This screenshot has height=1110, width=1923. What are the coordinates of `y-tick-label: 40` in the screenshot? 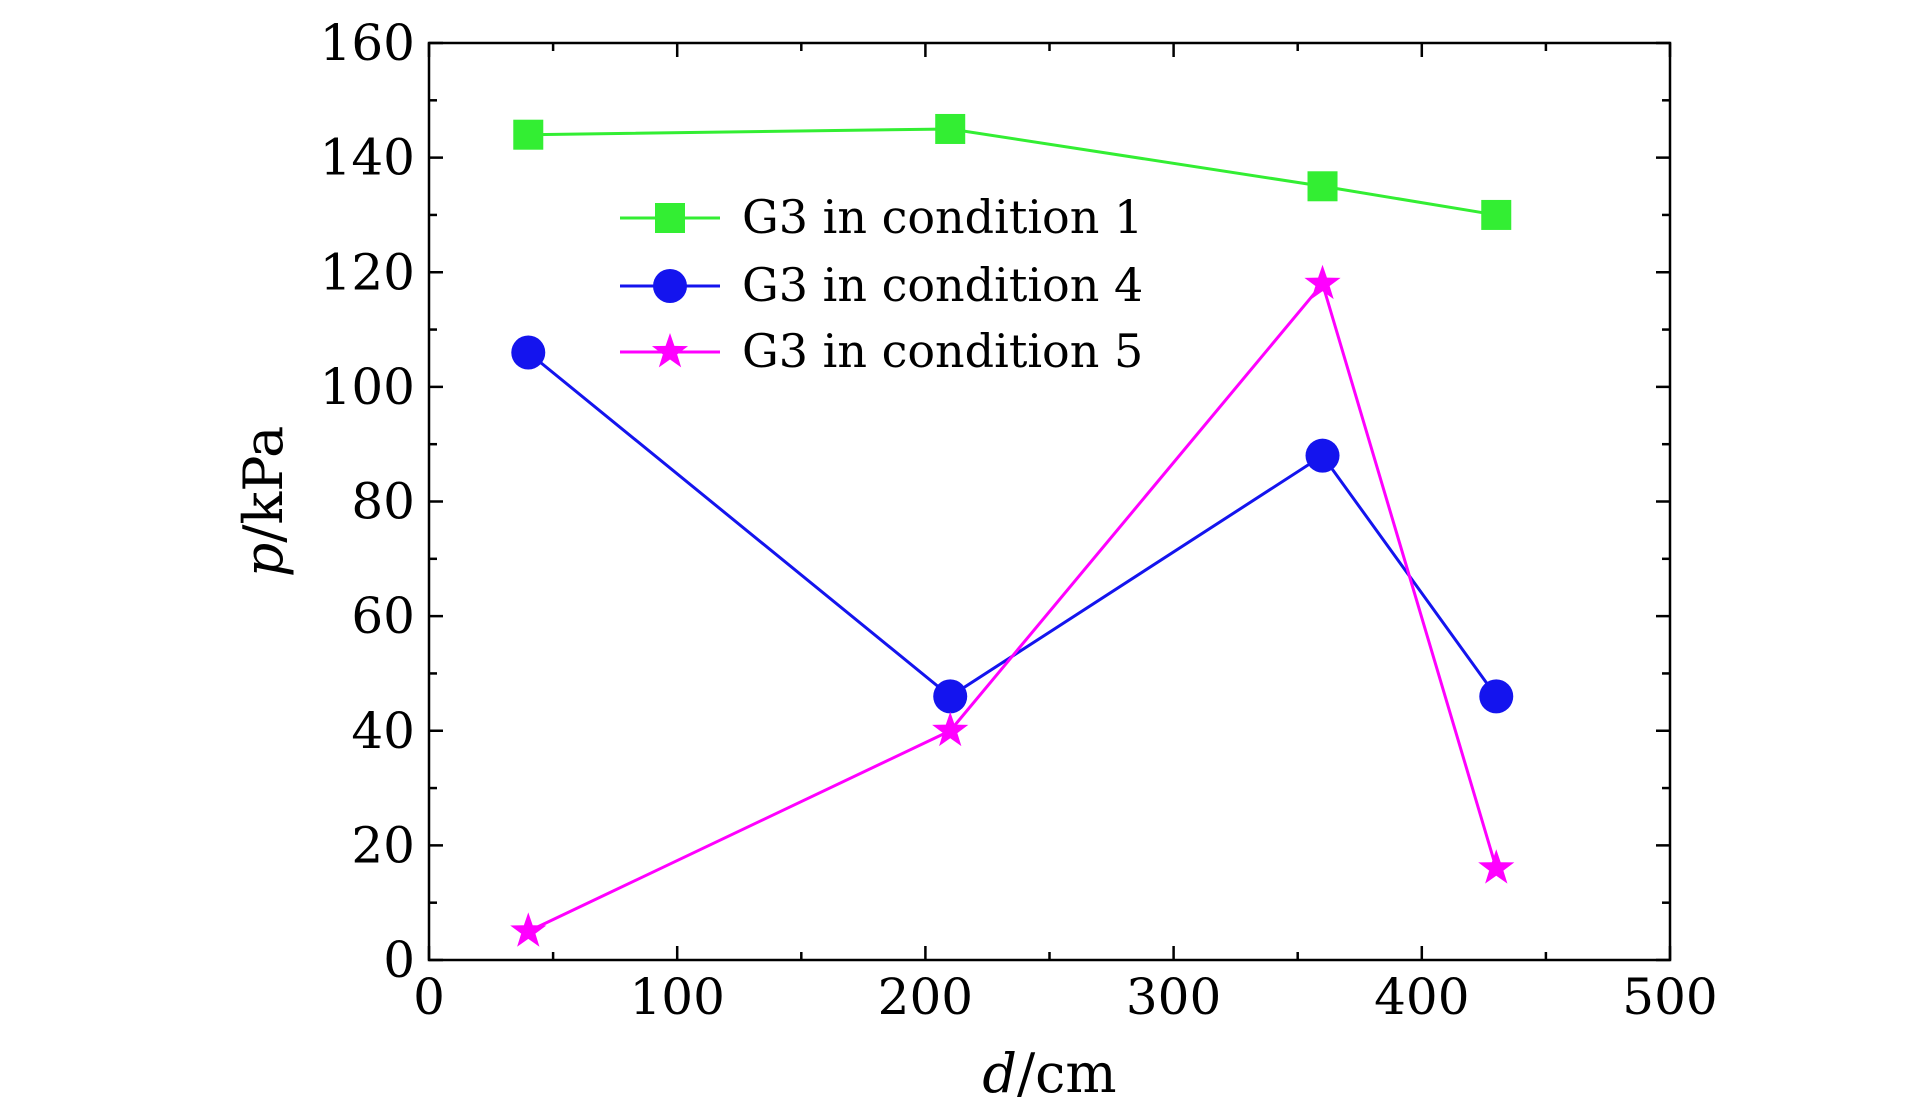 It's located at (383, 731).